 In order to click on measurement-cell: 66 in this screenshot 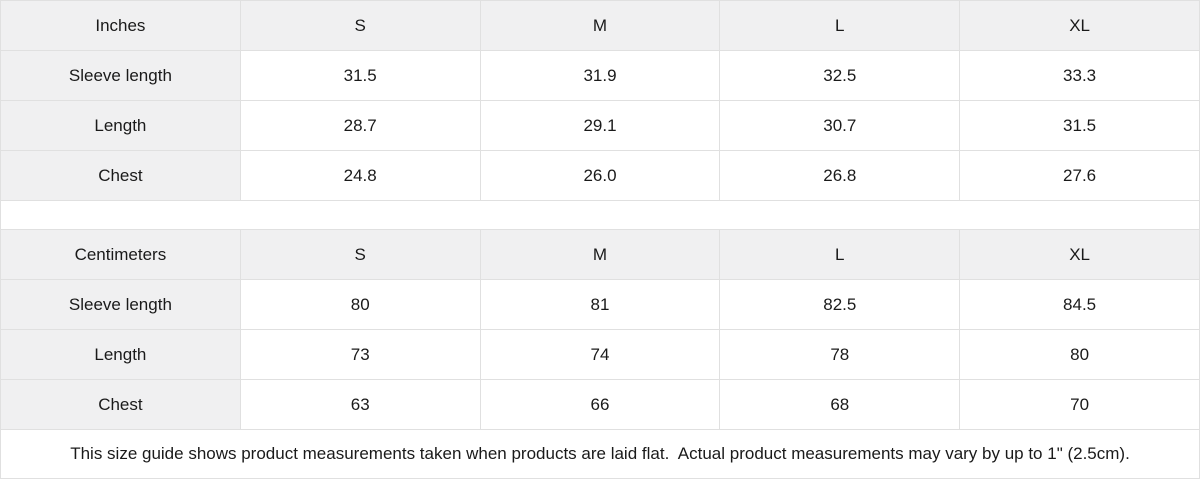, I will do `click(600, 404)`.